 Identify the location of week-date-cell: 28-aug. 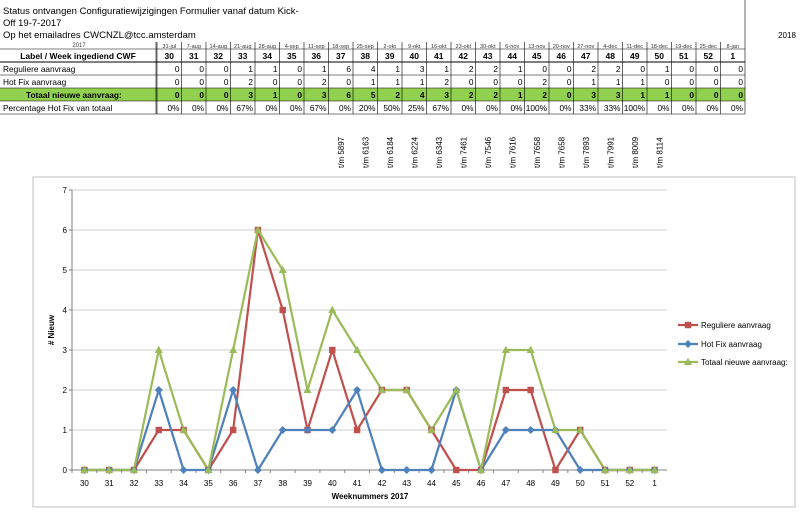
(267, 47).